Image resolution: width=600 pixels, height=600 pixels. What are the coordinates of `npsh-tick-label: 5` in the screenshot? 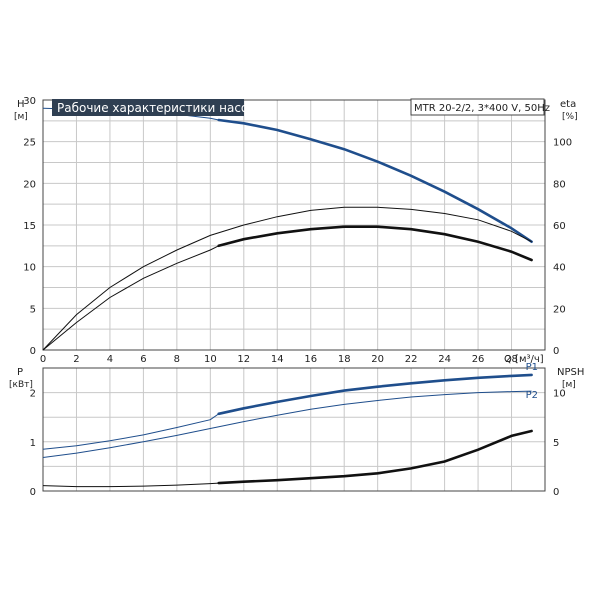 It's located at (556, 443).